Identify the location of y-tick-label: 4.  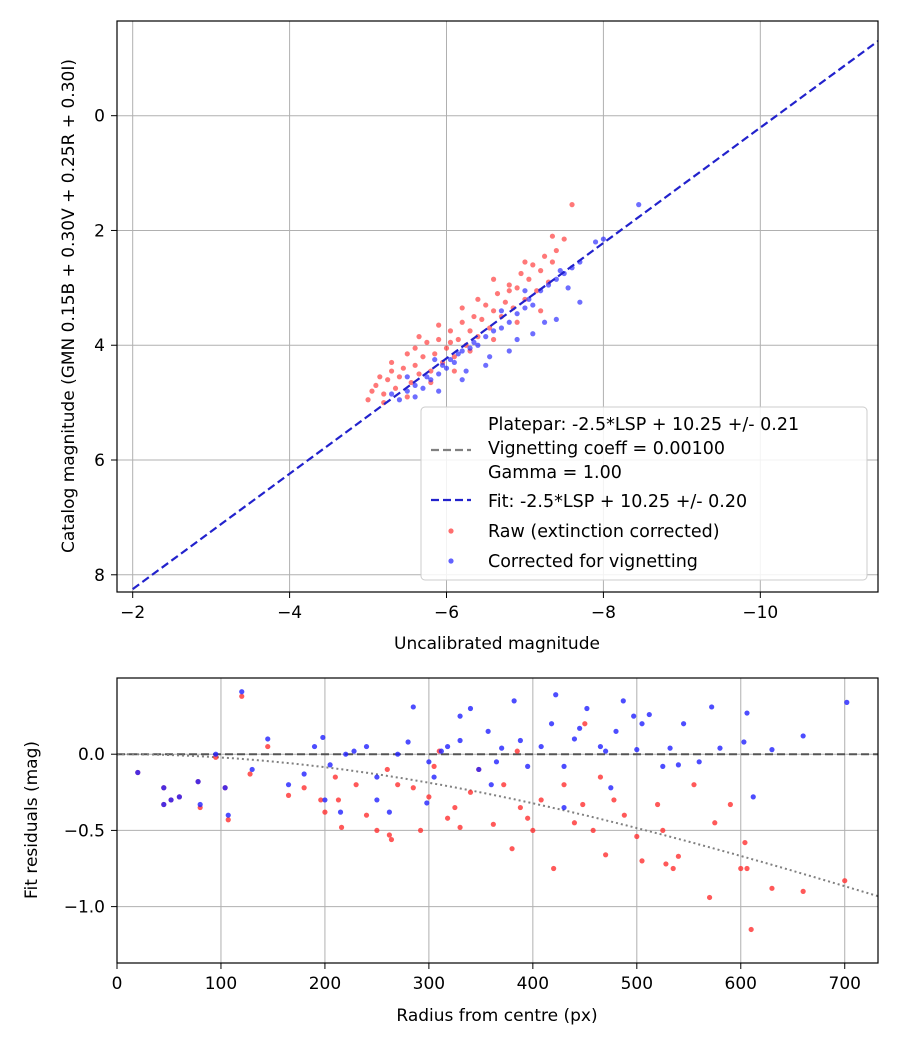
(99, 346).